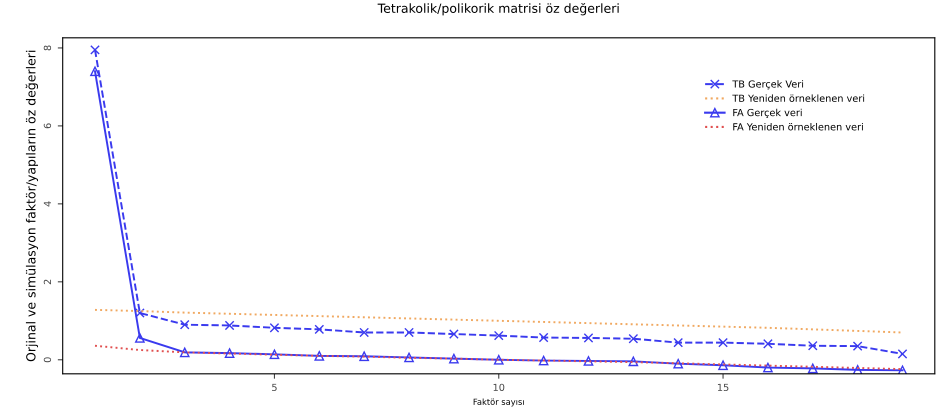  What do you see at coordinates (798, 98) in the screenshot?
I see `legend-label: TB Yeniden örneklenen veri` at bounding box center [798, 98].